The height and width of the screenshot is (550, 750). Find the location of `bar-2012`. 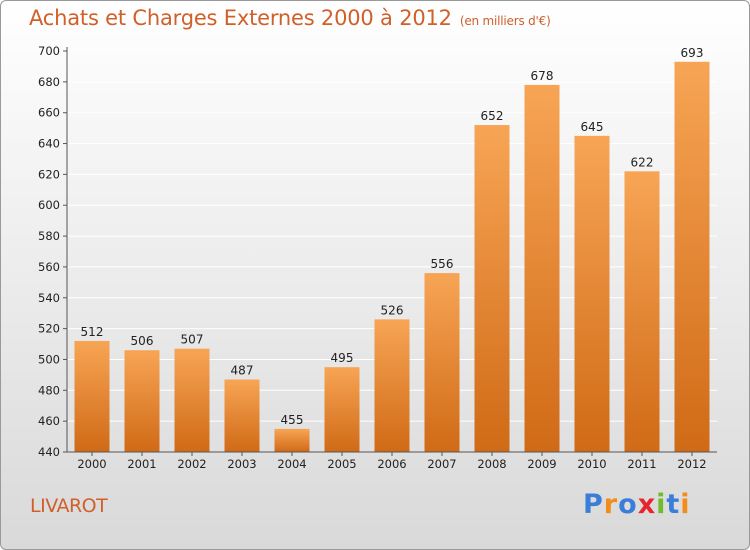

bar-2012 is located at coordinates (692, 257).